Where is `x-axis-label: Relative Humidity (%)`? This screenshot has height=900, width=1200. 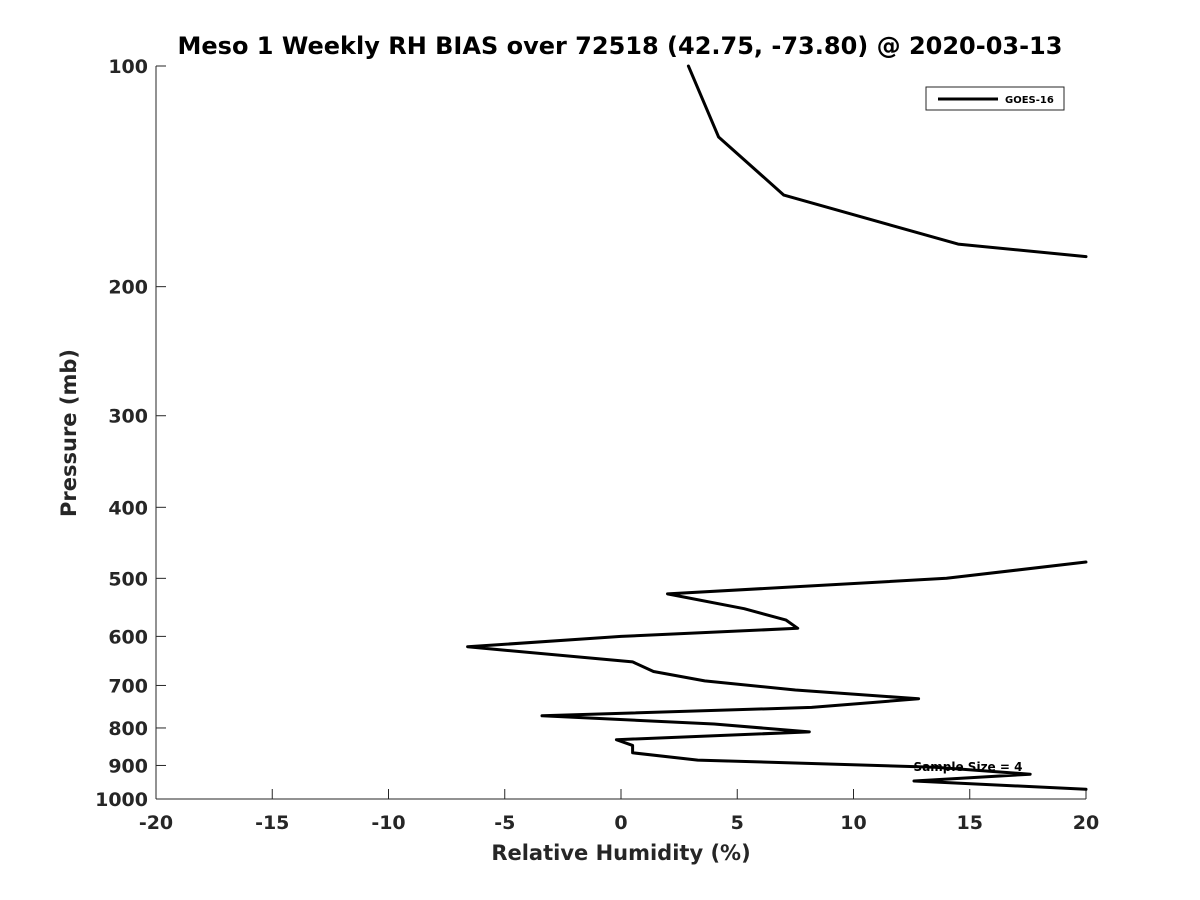 x-axis-label: Relative Humidity (%) is located at coordinates (620, 853).